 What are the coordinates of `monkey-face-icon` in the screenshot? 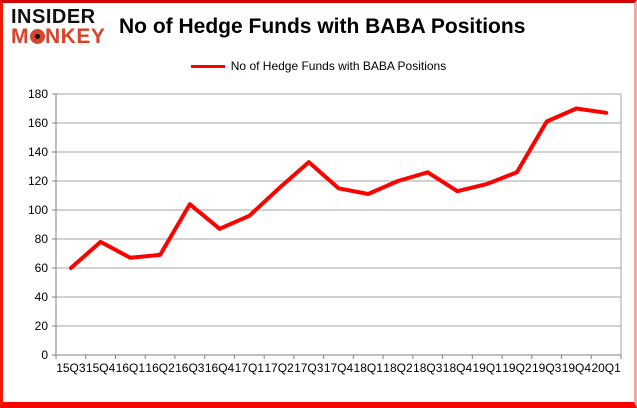 It's located at (37, 37).